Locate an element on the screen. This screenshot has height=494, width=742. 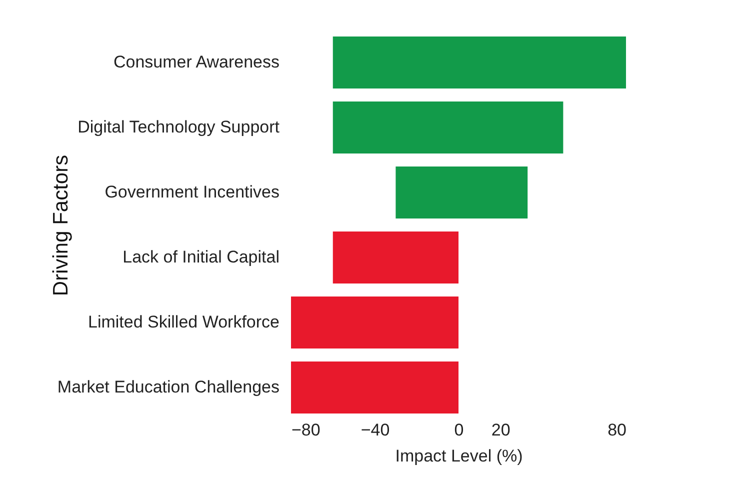
y-tick-label: Government Incentives is located at coordinates (192, 192).